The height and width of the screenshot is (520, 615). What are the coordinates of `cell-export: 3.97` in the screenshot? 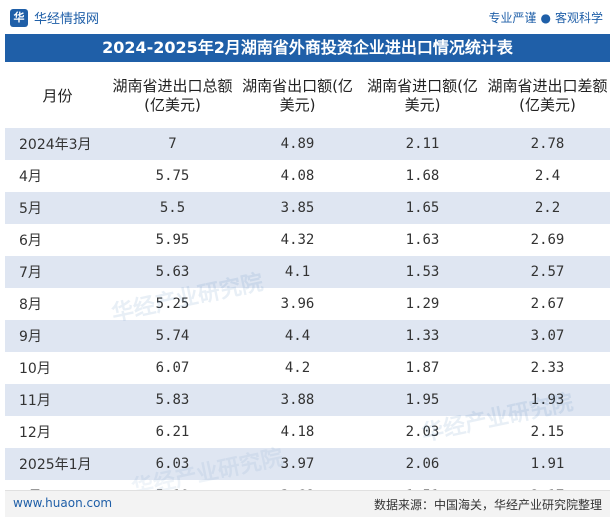 It's located at (297, 464).